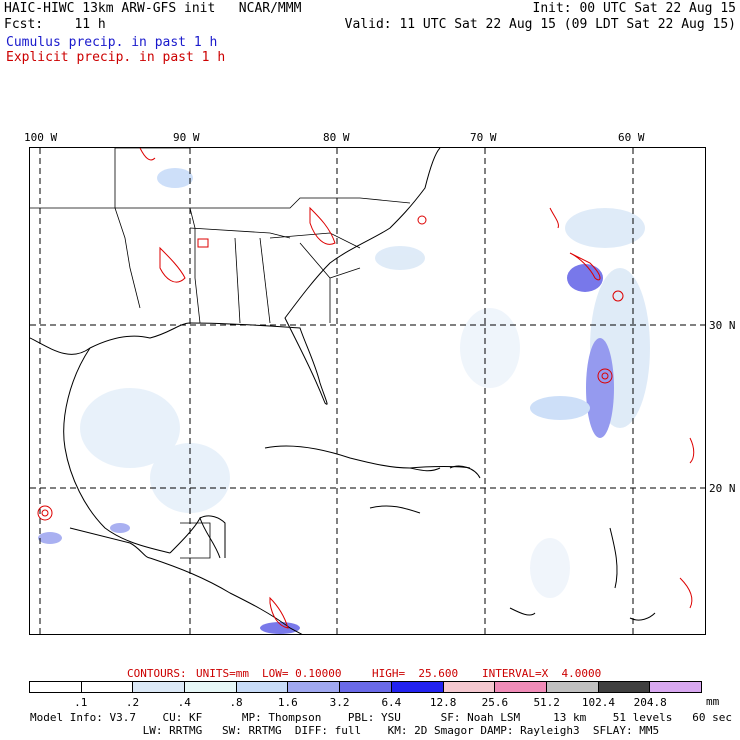 The image size is (740, 740). What do you see at coordinates (391, 702) in the screenshot?
I see `colorbar-tick-label: 6.4` at bounding box center [391, 702].